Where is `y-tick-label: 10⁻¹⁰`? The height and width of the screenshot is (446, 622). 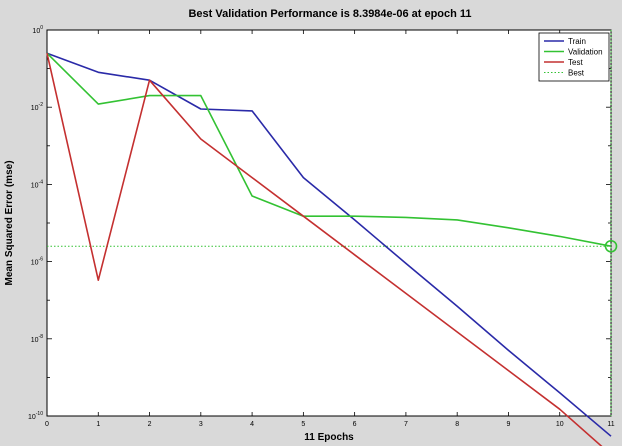 y-tick-label: 10⁻¹⁰ is located at coordinates (35, 416).